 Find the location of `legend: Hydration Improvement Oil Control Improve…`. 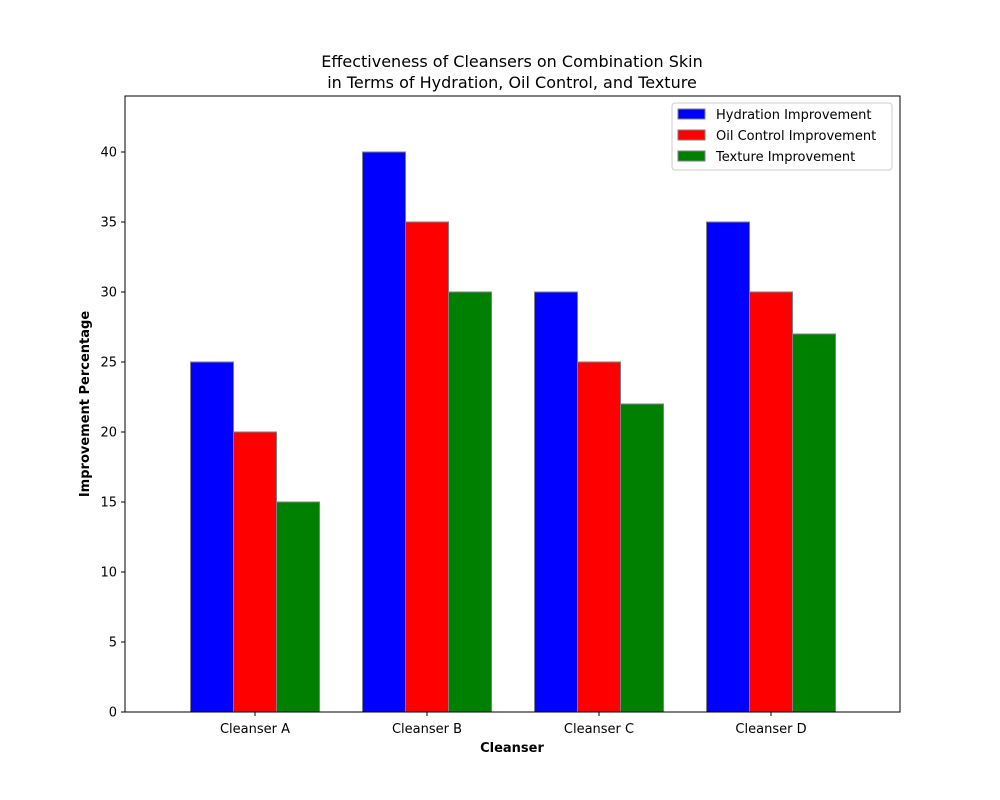

legend: Hydration Improvement Oil Control Improve… is located at coordinates (782, 136).